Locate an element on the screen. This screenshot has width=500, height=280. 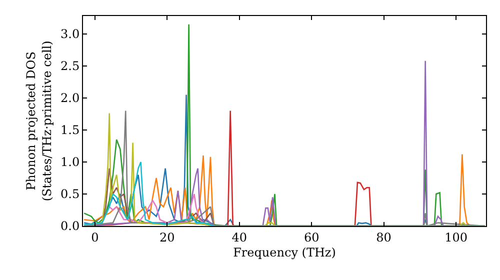
y-tick-label: 0.5 is located at coordinates (70, 194).